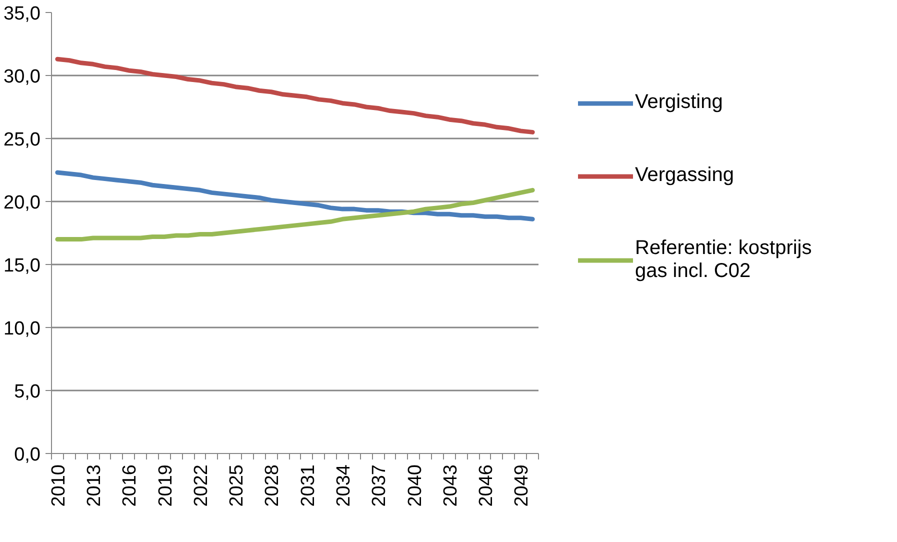  Describe the element at coordinates (723, 260) in the screenshot. I see `legend-label: Referentie: kostprijs gas incl. C02` at that location.